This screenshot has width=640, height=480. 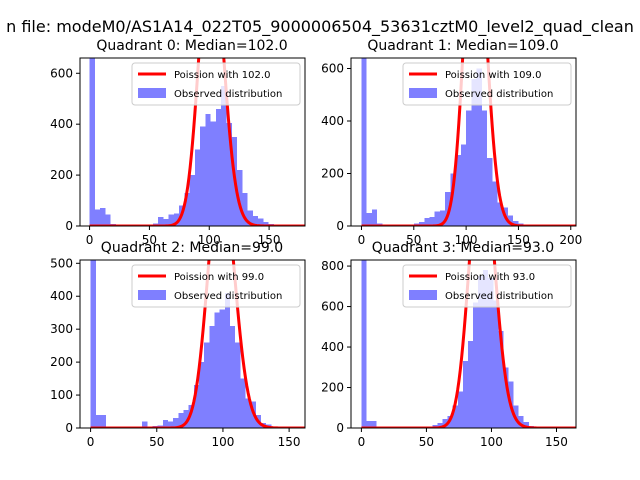 I want to click on x-tick-label: 150, so click(x=289, y=442).